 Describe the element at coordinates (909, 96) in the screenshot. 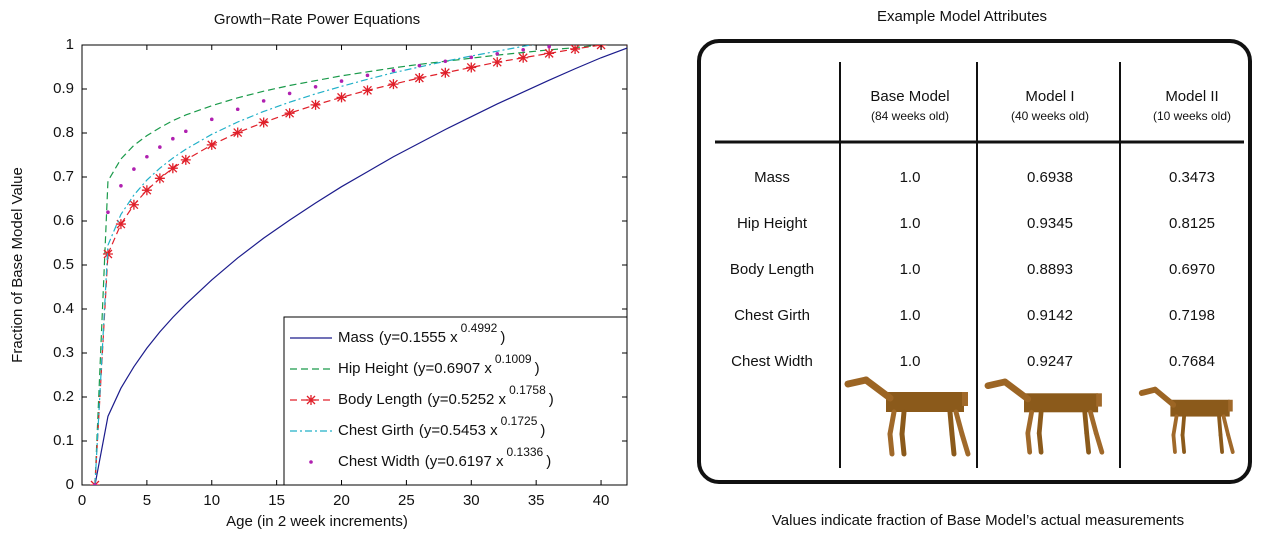

I see `column-header: Base Model` at that location.